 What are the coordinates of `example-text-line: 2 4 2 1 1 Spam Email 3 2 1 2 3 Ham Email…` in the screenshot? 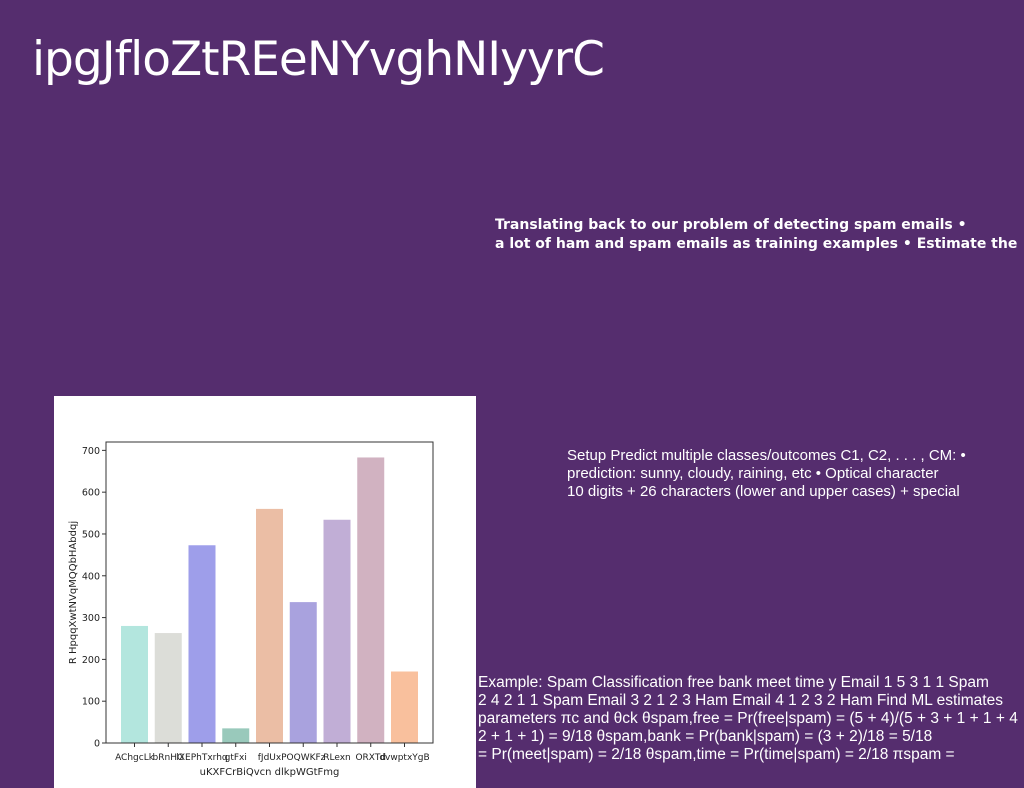 It's located at (740, 700).